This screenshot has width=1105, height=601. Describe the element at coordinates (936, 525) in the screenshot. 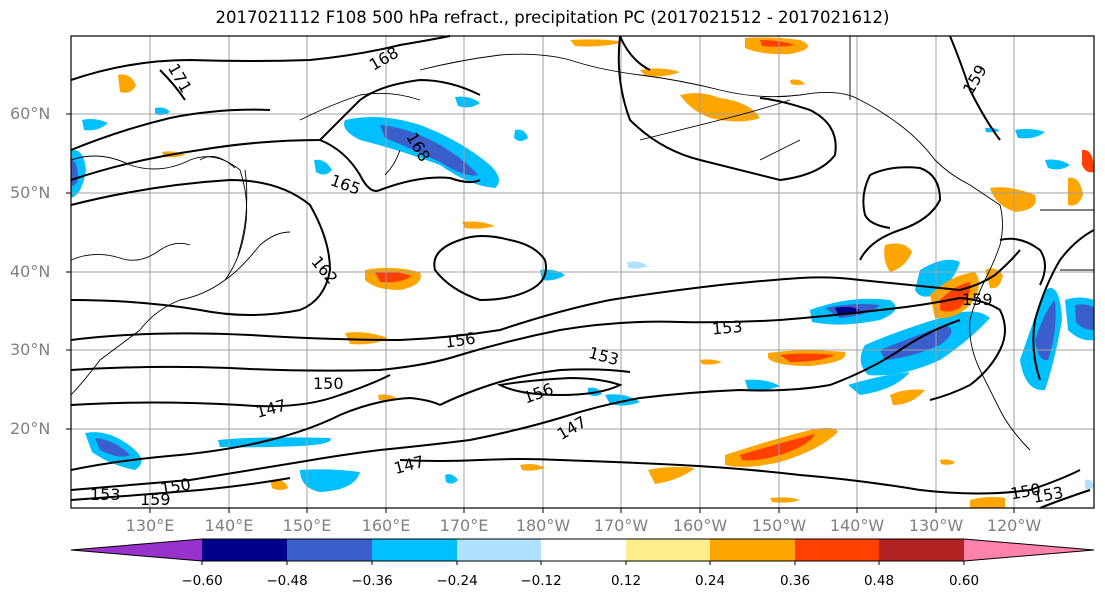

I see `lon-label: 130°W` at that location.